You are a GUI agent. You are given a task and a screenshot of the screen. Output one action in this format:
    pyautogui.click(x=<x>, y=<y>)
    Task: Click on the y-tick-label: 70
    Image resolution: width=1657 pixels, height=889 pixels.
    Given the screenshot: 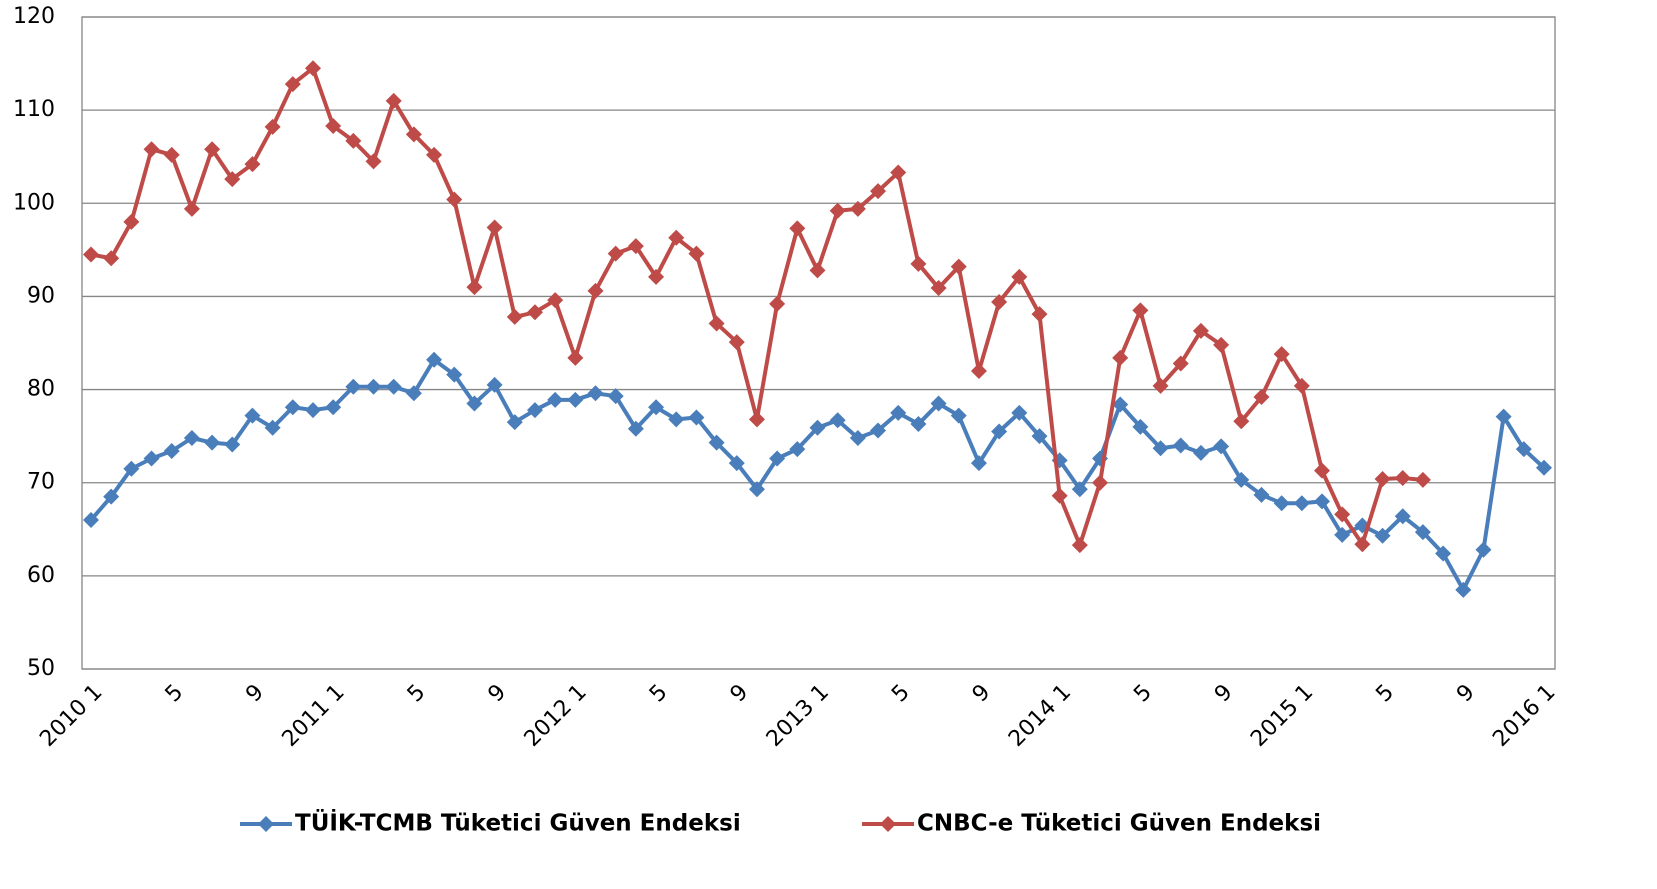 What is the action you would take?
    pyautogui.click(x=41, y=482)
    